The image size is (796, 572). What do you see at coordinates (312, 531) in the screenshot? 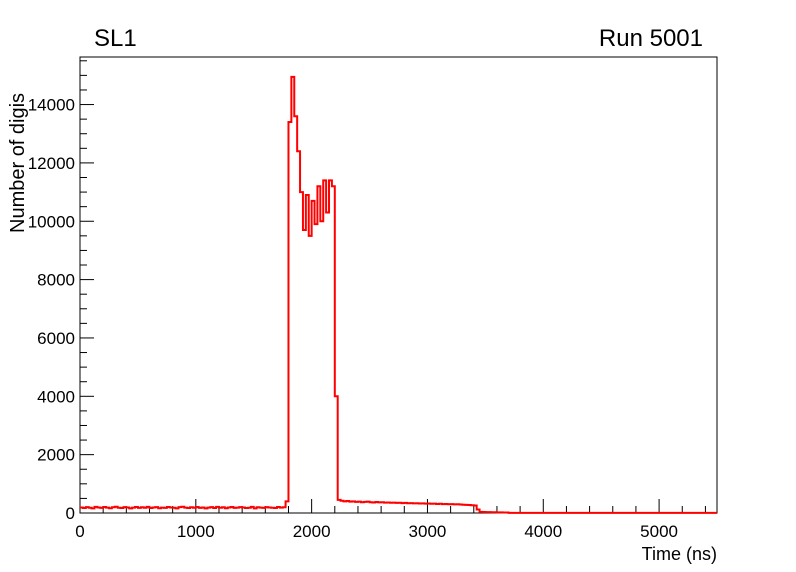
I see `x-tick-label: 2000` at bounding box center [312, 531].